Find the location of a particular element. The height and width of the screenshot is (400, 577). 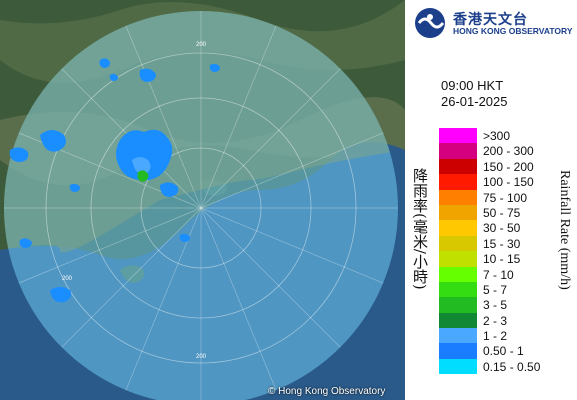

legend-row: 0.15 - 0.50 is located at coordinates (503, 366).